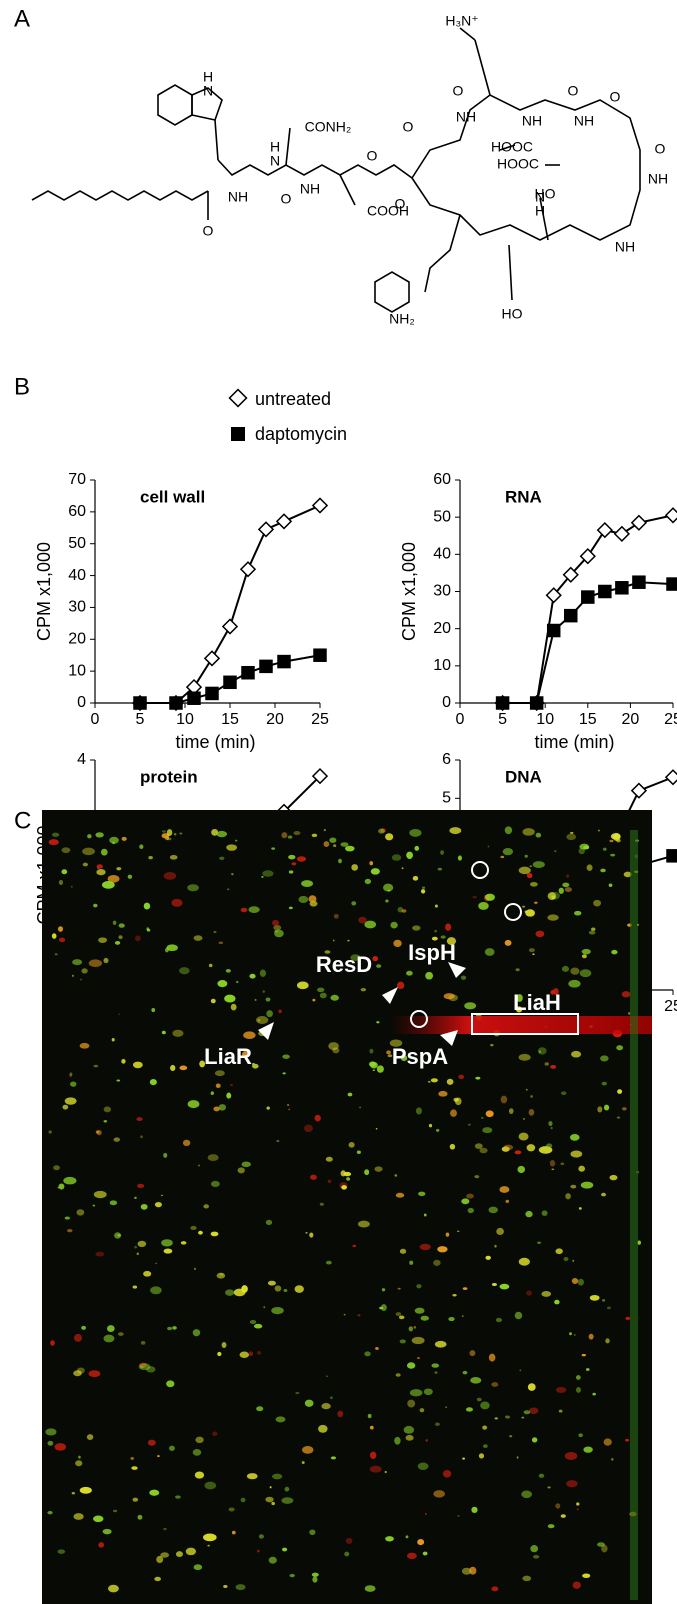 This screenshot has height=1604, width=677. I want to click on y-tick-label: 30, so click(442, 591).